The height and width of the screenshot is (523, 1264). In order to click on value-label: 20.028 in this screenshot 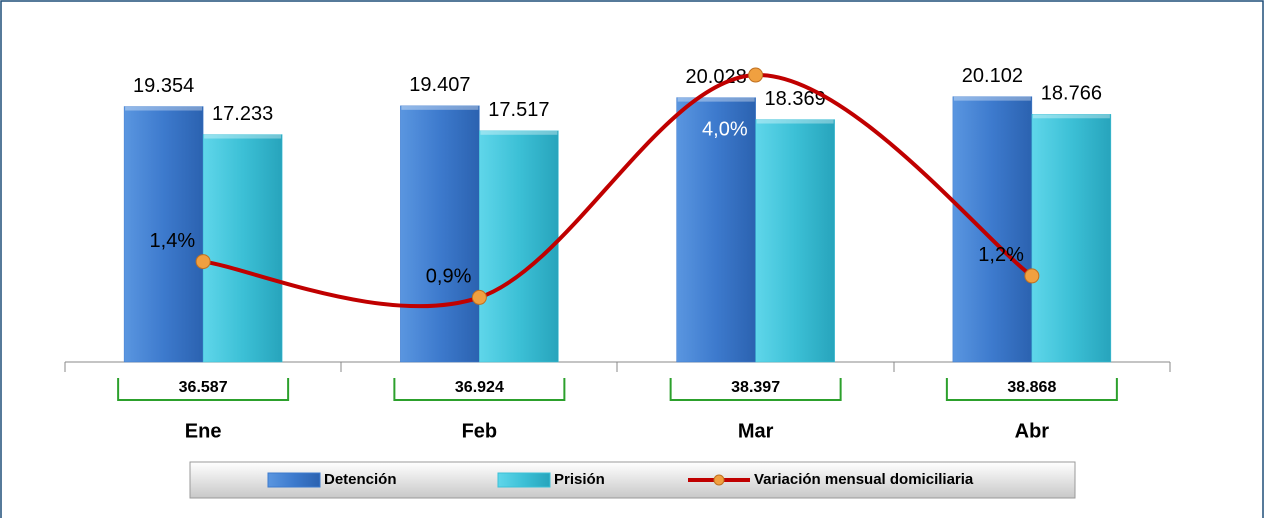, I will do `click(716, 77)`.